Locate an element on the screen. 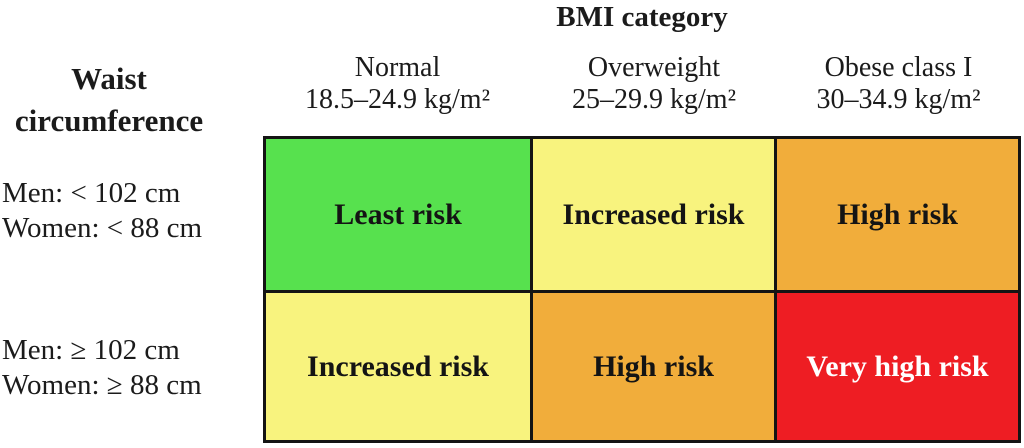 The image size is (1024, 448). risk-cell-row1-normal: Least risk is located at coordinates (398, 214).